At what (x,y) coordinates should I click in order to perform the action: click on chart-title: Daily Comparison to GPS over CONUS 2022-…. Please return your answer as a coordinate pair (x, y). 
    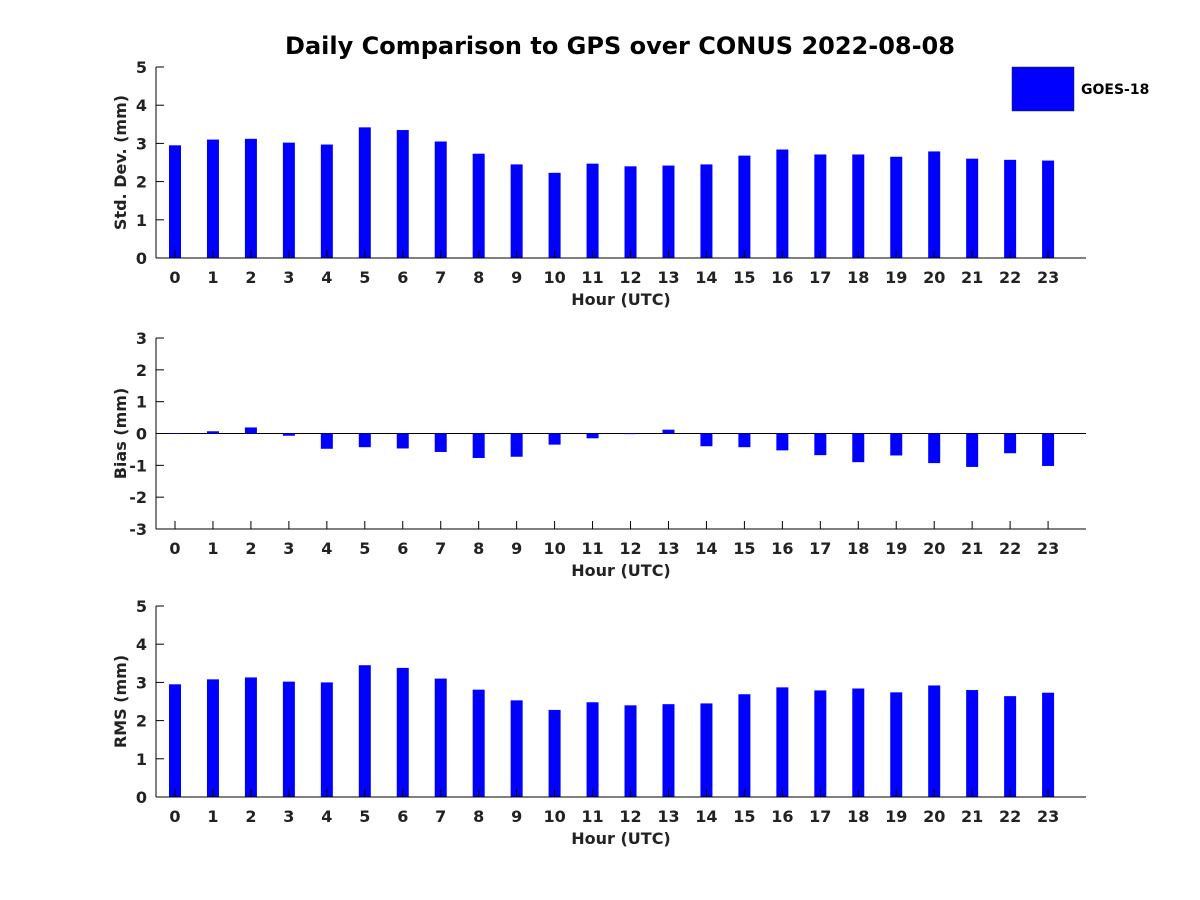
    Looking at the image, I should click on (620, 46).